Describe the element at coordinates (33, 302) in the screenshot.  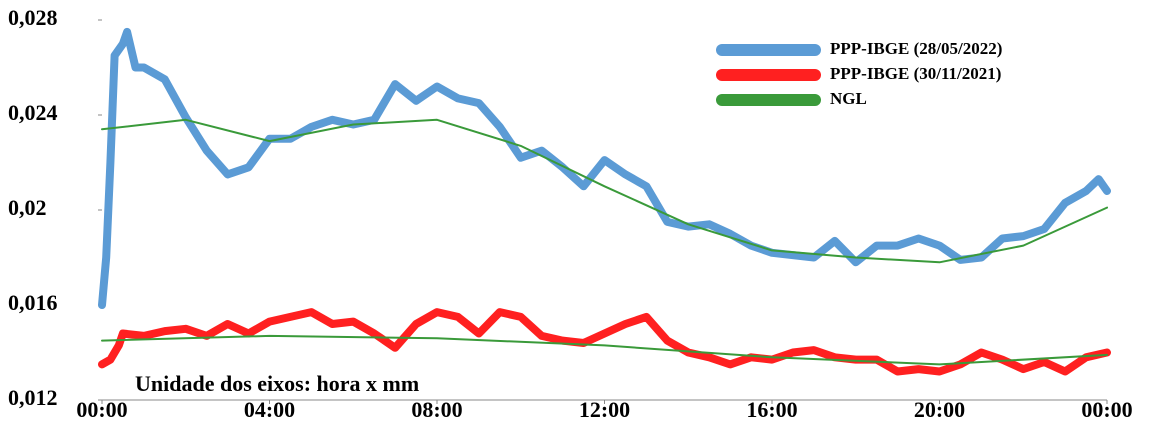
I see `y-tick-label: 0,016` at that location.